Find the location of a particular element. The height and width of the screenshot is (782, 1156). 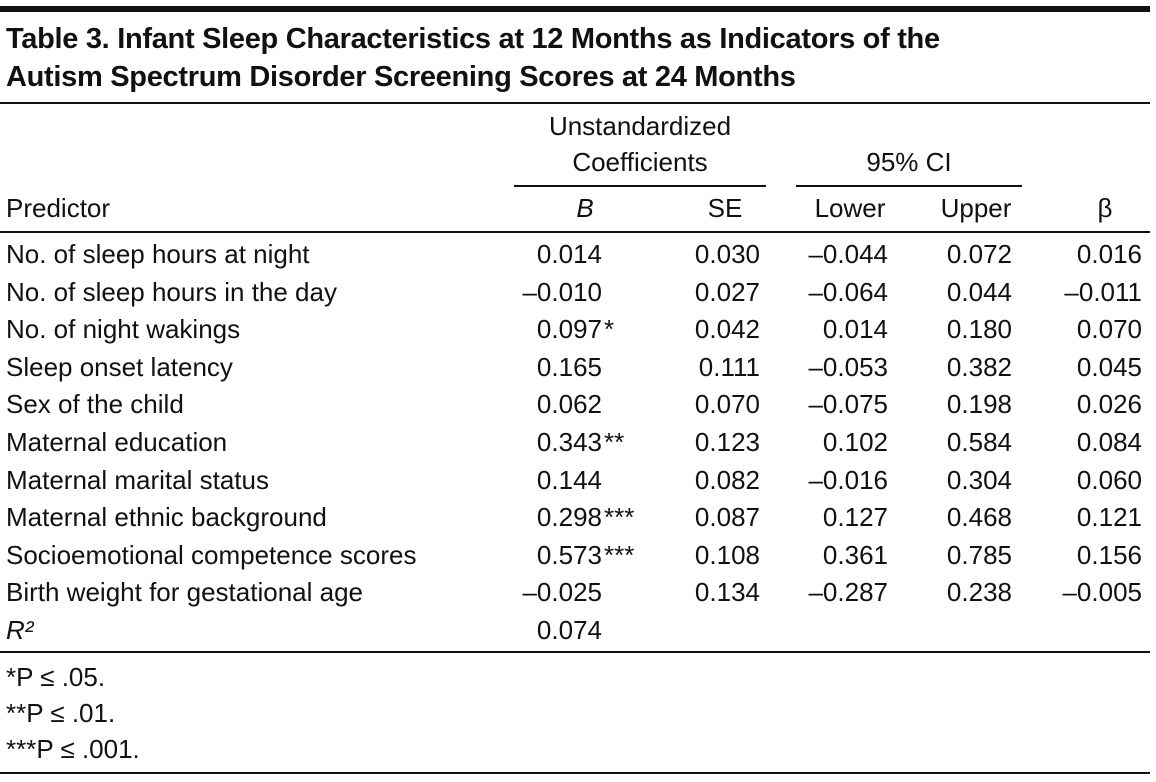

predictor: Maternal education is located at coordinates (117, 442).